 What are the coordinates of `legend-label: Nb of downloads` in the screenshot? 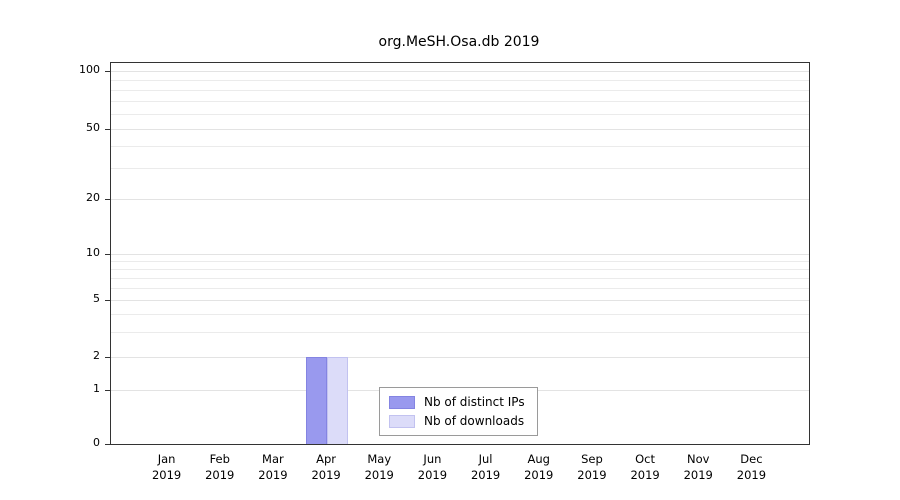 It's located at (474, 421).